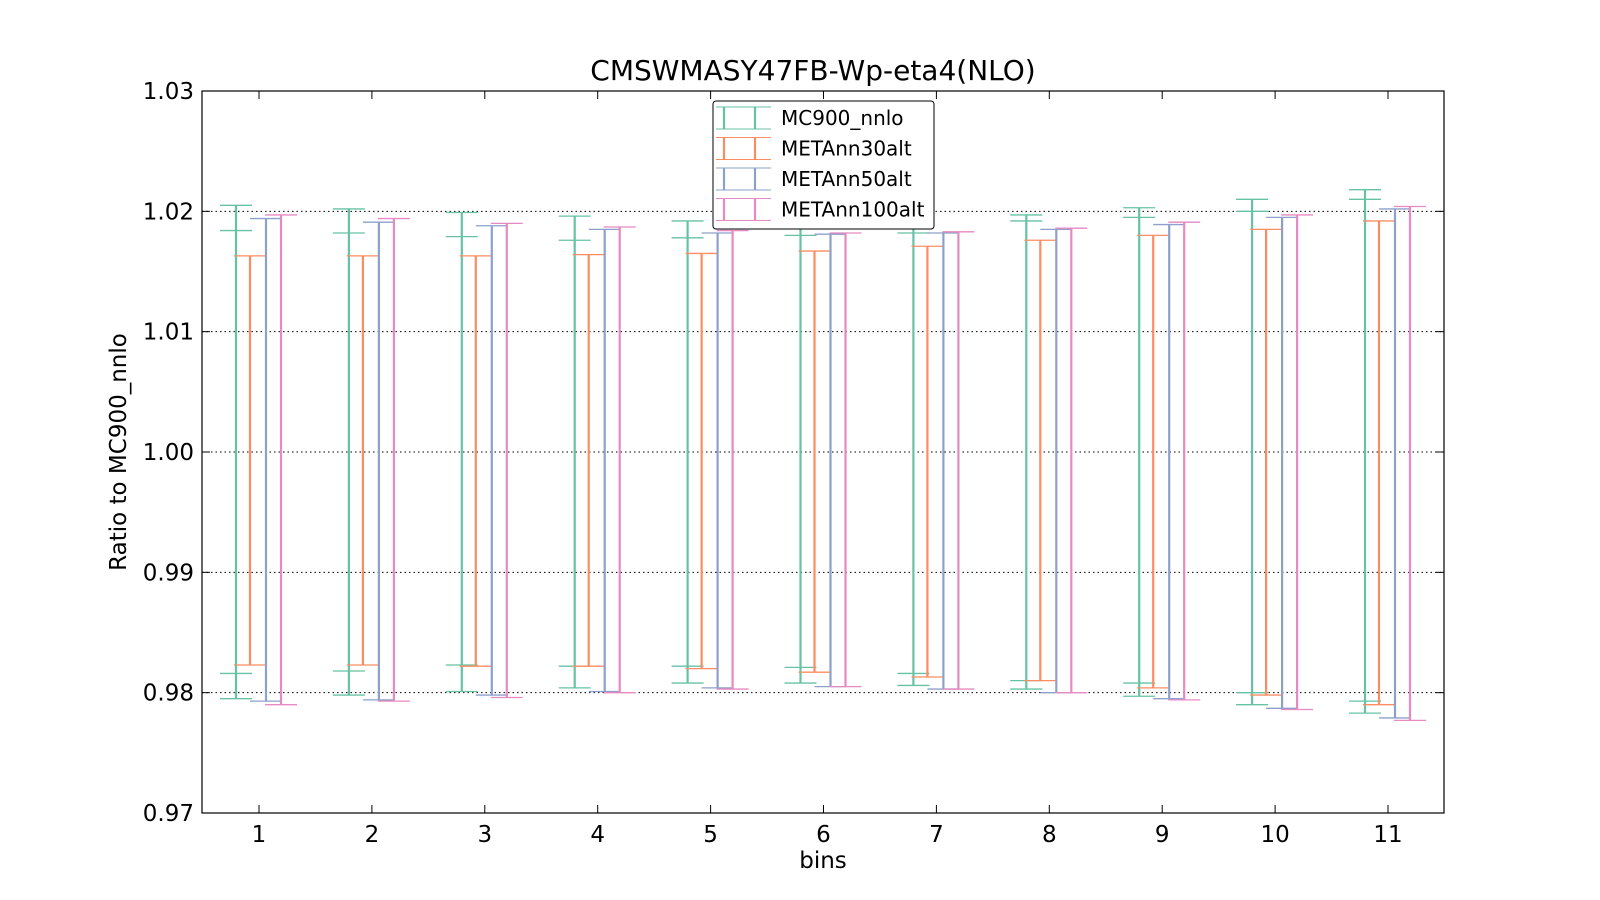  I want to click on chart-title: CMSWMASY47FB-Wp-eta4(NLO), so click(812, 70).